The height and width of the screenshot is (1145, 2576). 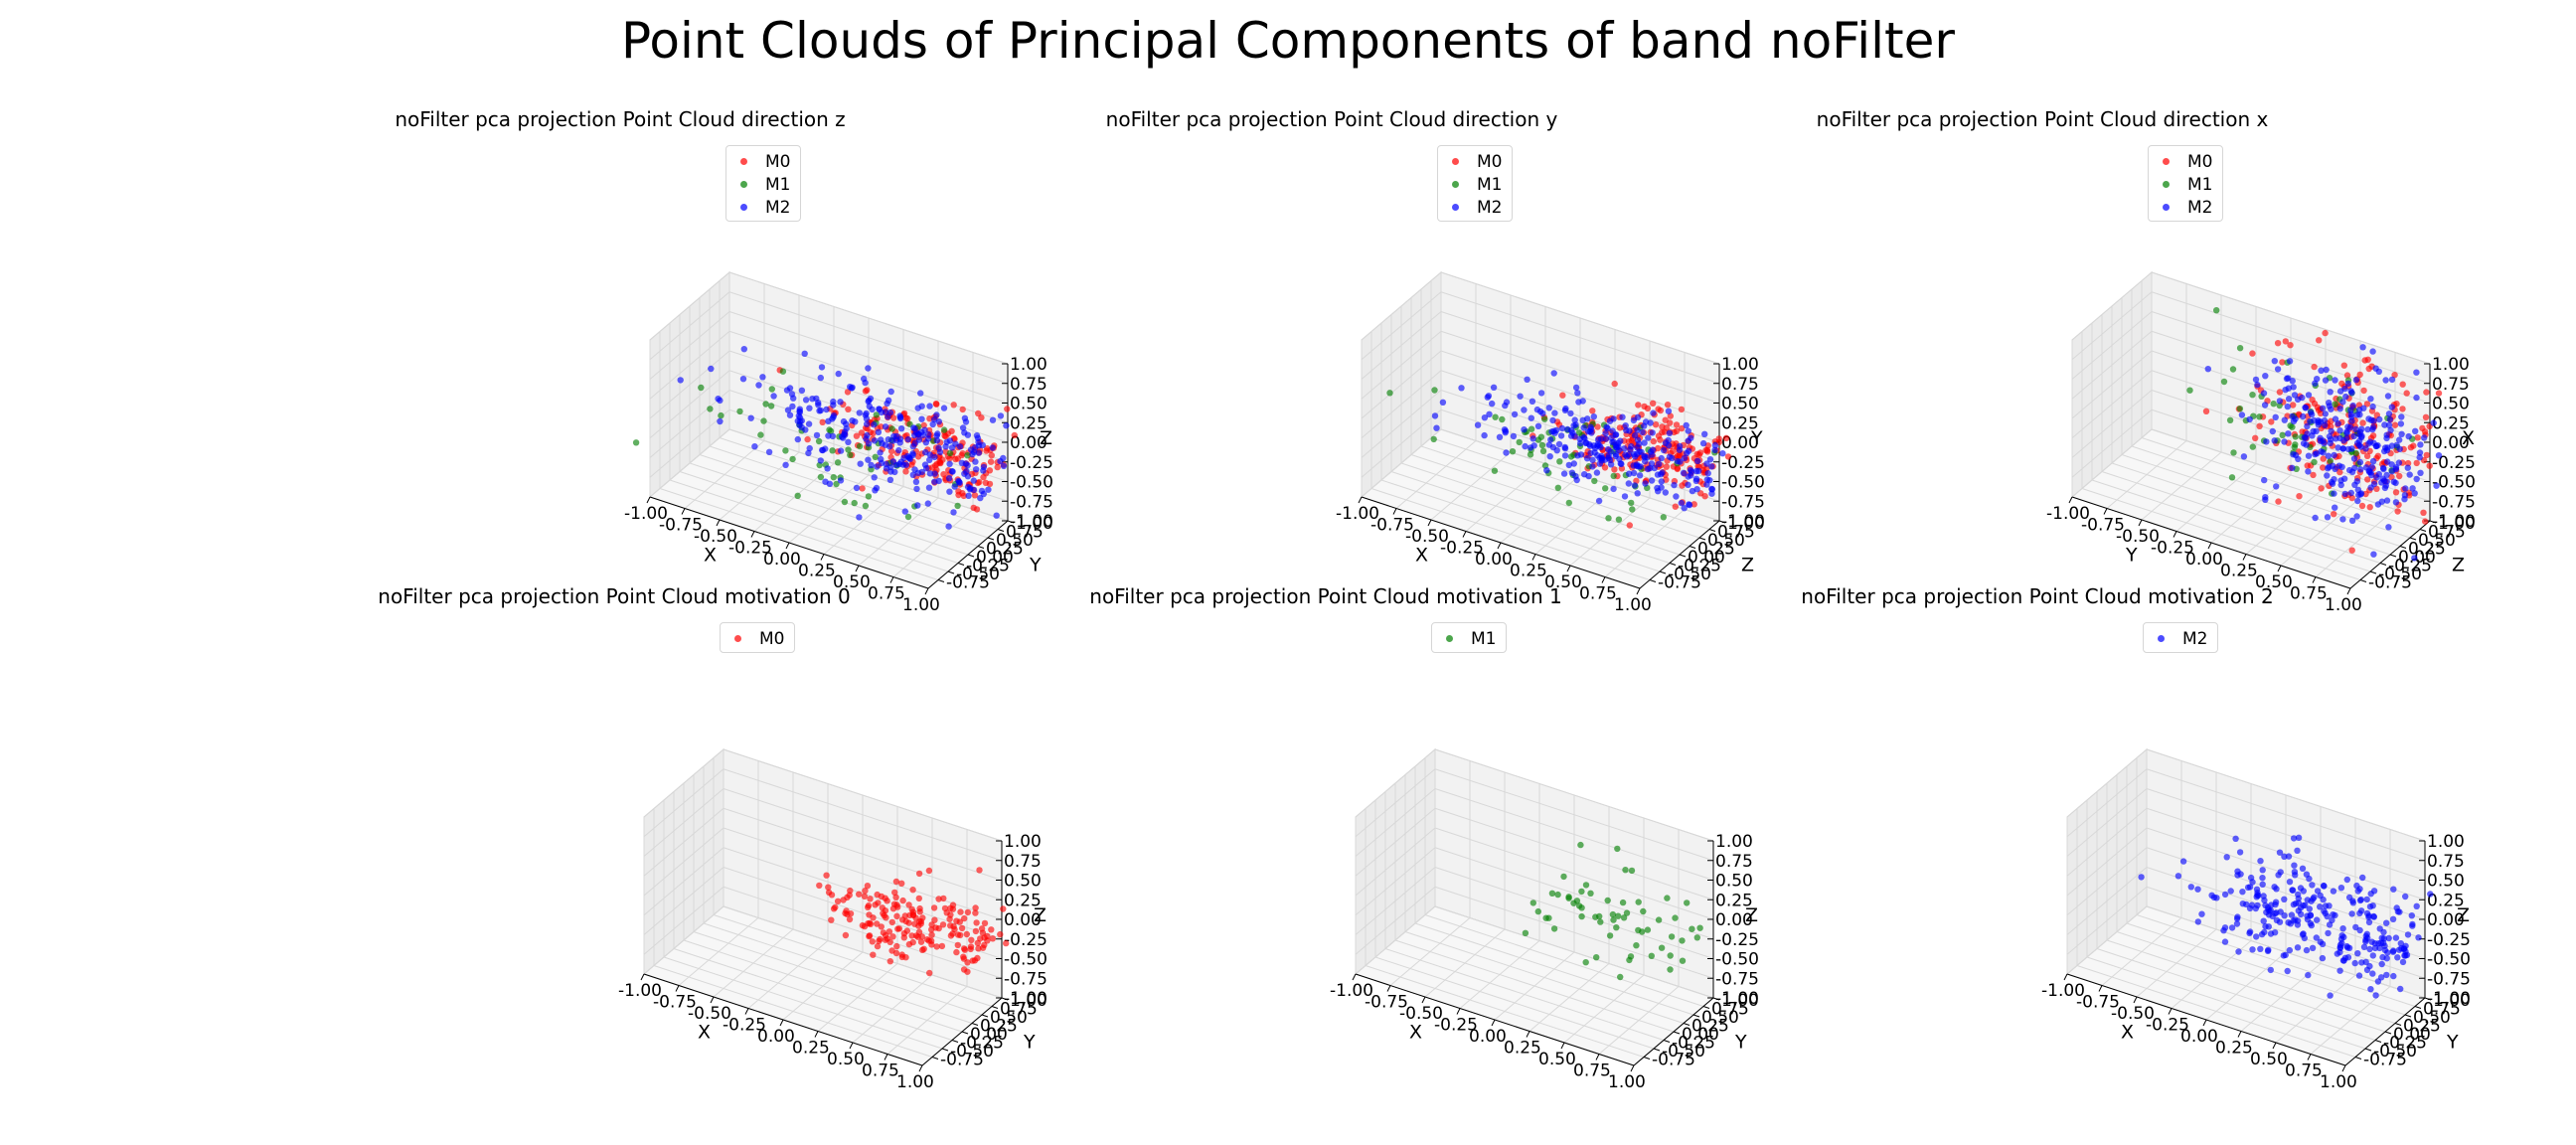 I want to click on x-tick-label: 1.00, so click(x=1633, y=605).